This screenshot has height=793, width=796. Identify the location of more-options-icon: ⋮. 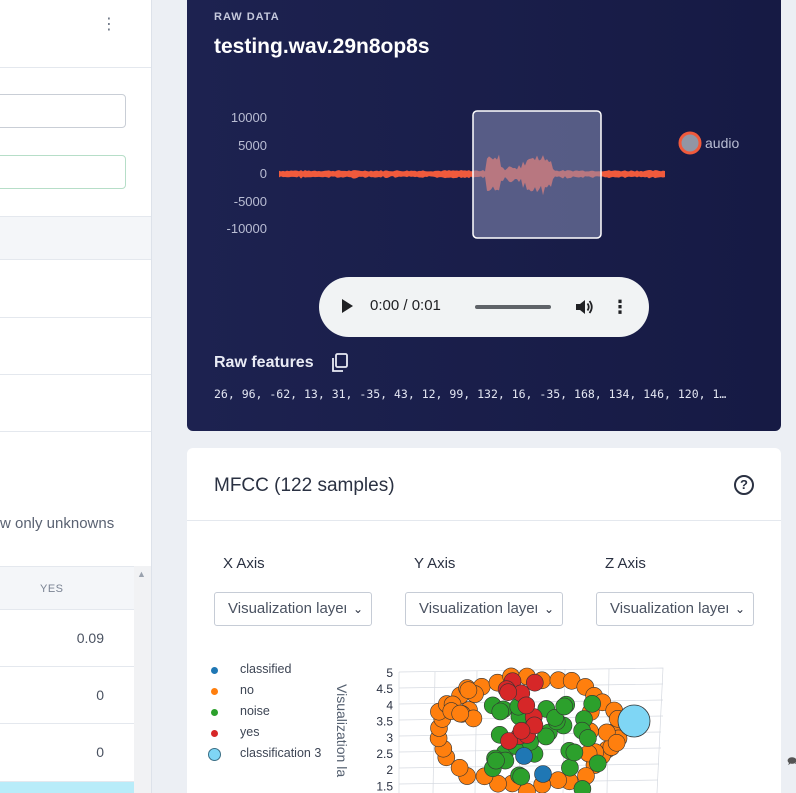
(109, 24).